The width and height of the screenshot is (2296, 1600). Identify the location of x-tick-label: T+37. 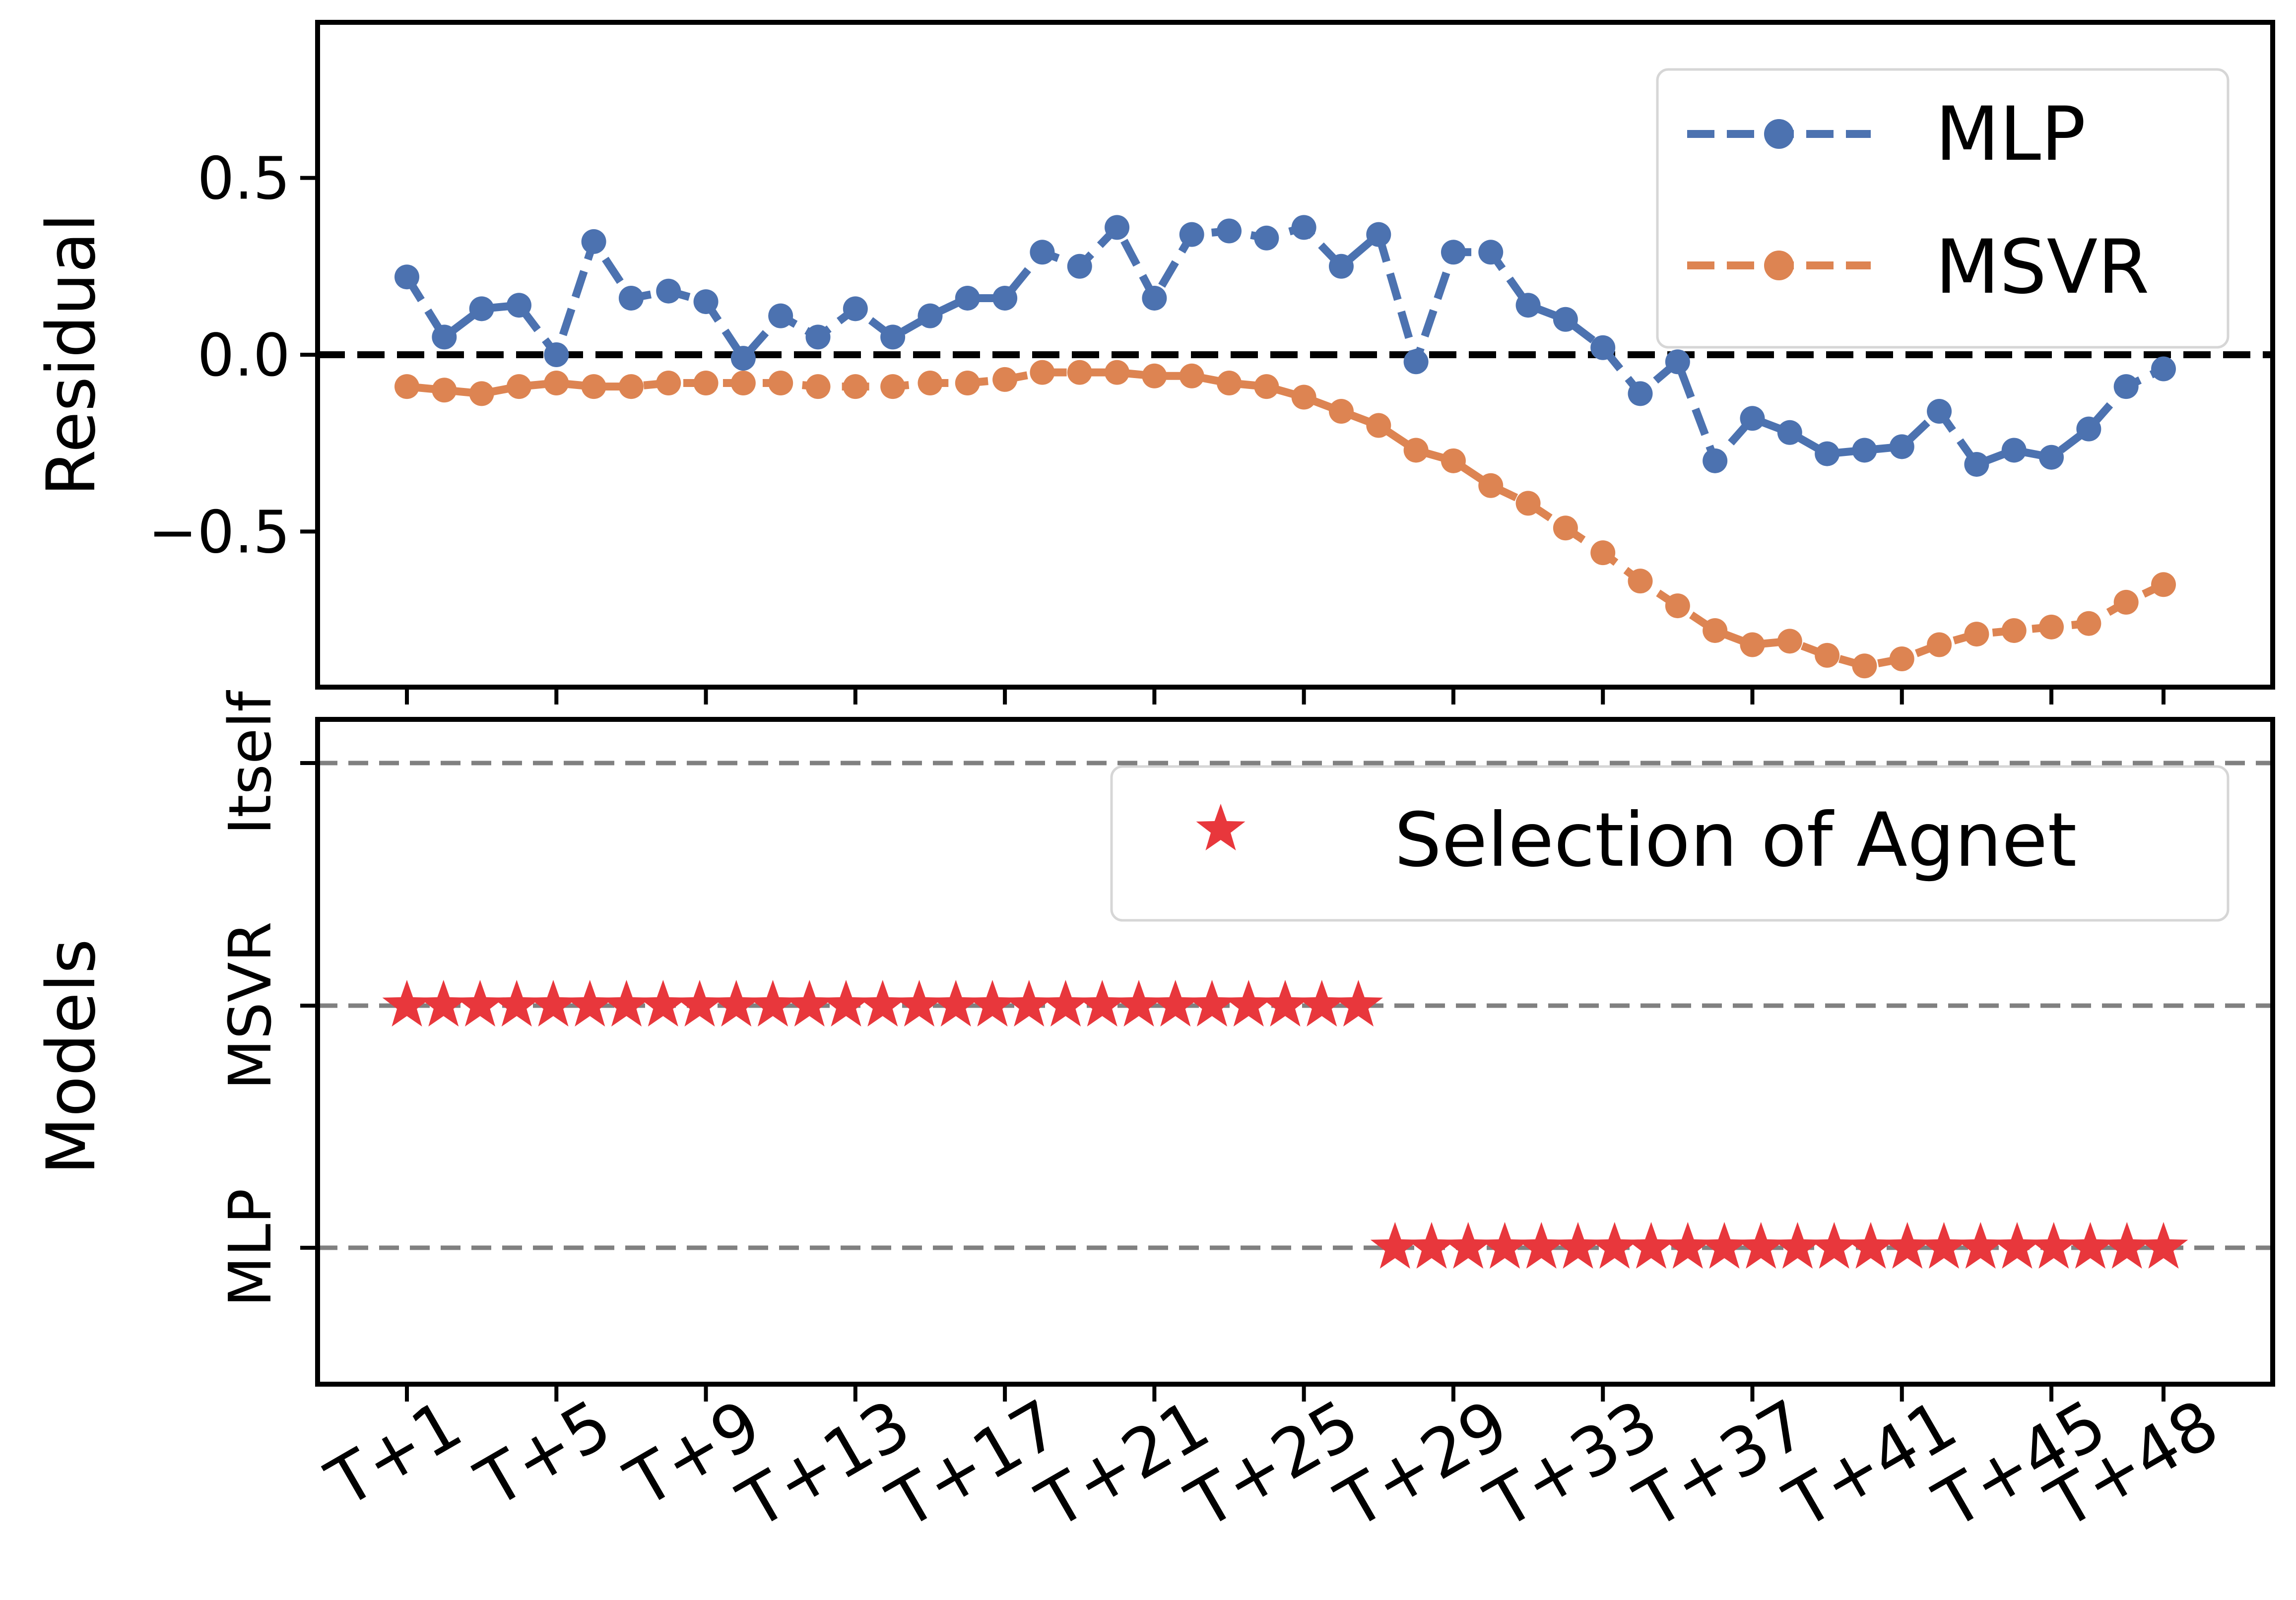
(1721, 1464).